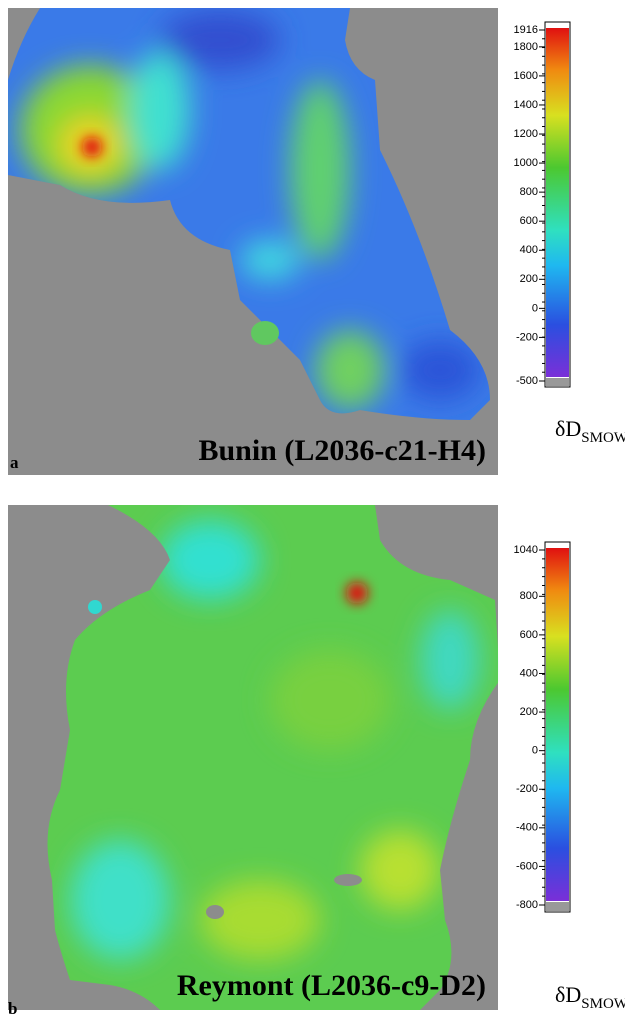 This screenshot has height=1019, width=625. I want to click on tick-label: 1040, so click(526, 550).